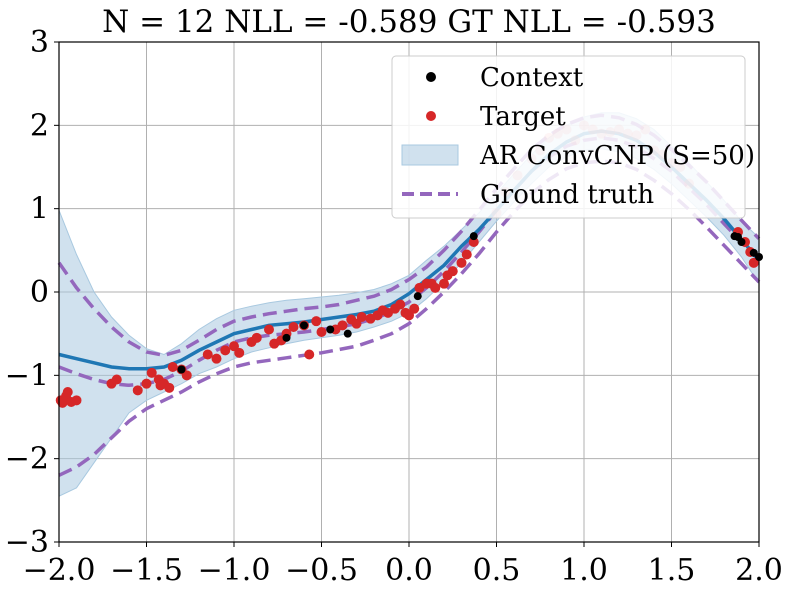  I want to click on legend-context-label: Context, so click(532, 78).